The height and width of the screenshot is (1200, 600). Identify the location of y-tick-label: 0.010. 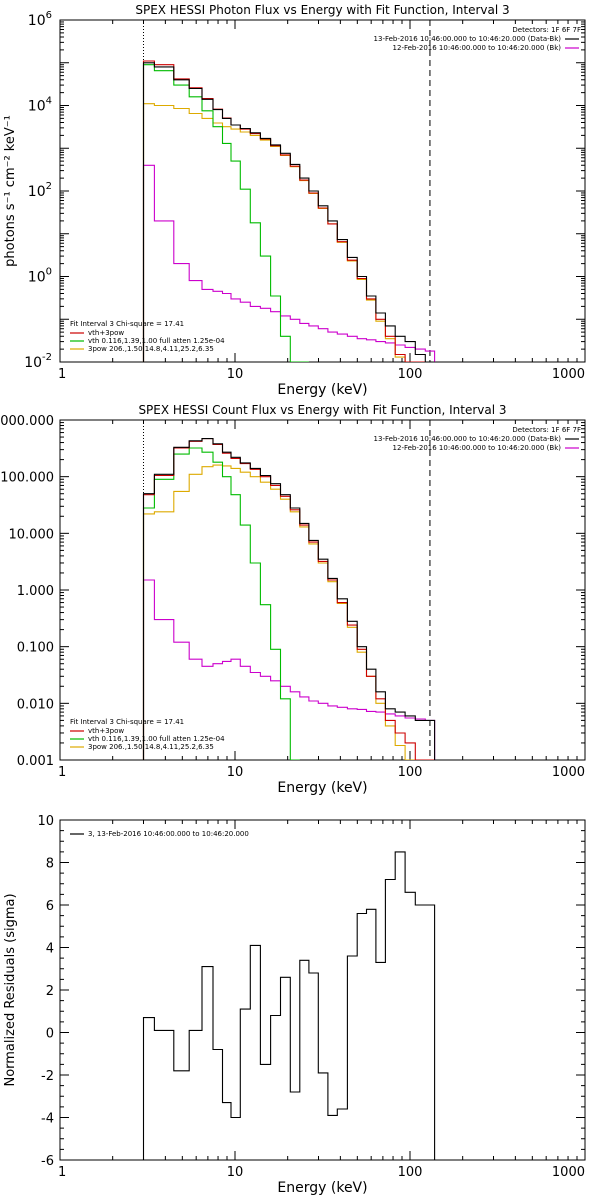
(35, 704).